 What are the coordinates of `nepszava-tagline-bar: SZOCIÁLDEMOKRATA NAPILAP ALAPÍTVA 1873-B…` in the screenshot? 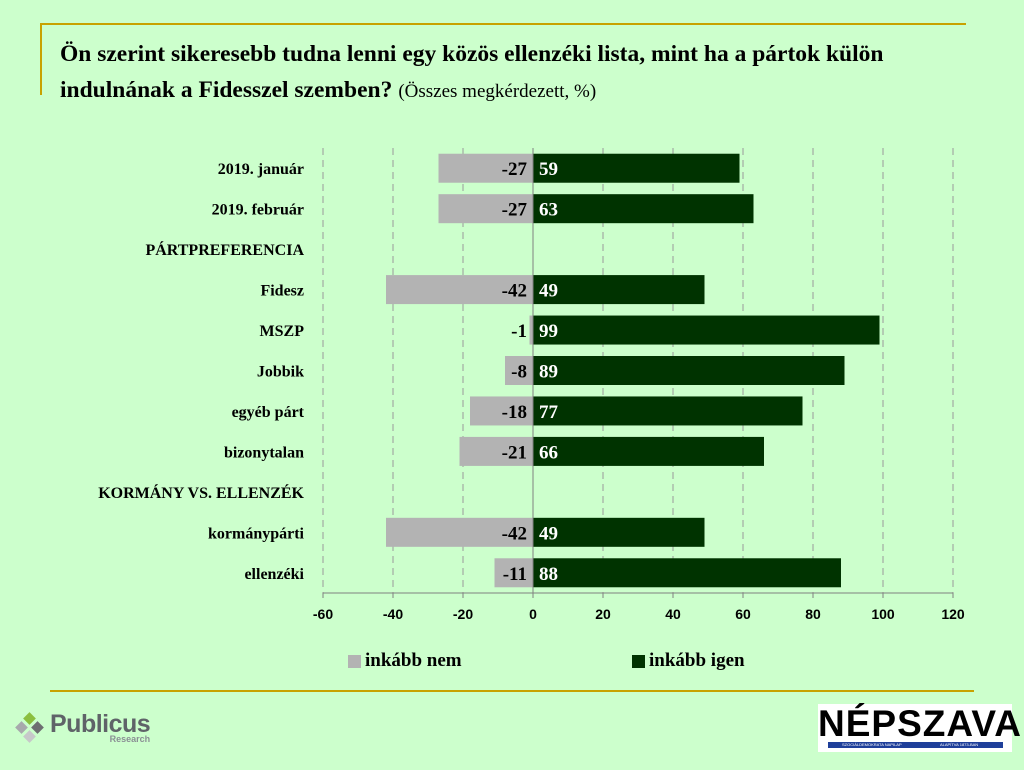 It's located at (915, 745).